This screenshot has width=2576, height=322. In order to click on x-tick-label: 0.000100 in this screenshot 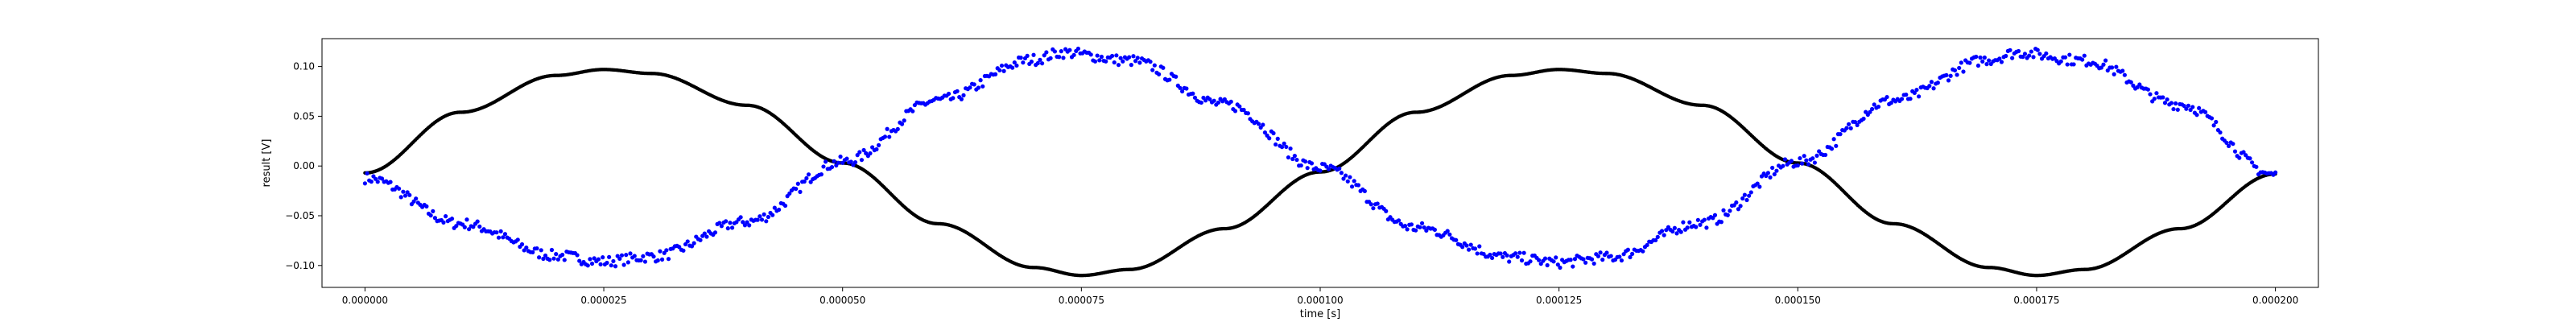, I will do `click(1320, 300)`.